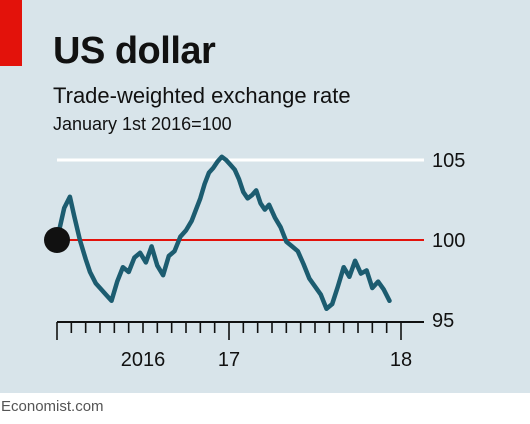 The image size is (530, 424). I want to click on chart-title: US dollar, so click(134, 51).